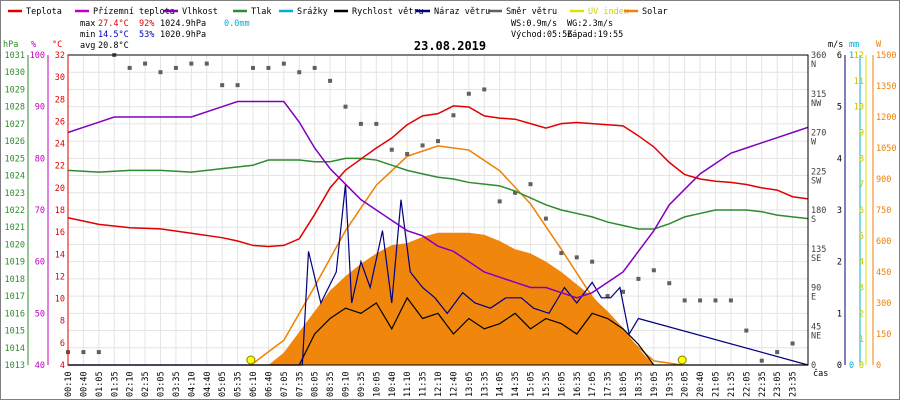 This screenshot has height=400, width=900. Describe the element at coordinates (15, 349) in the screenshot. I see `hpa-tick-label: 1014` at that location.